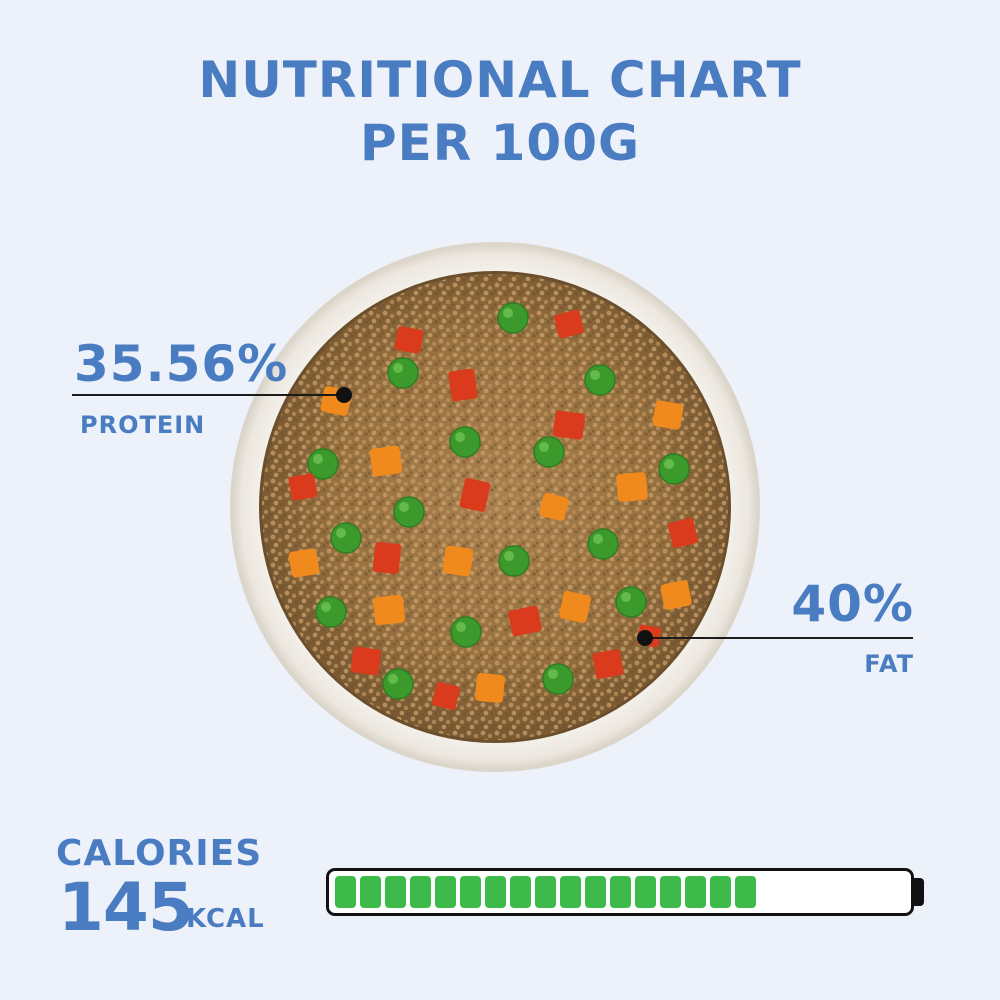 Image resolution: width=1000 pixels, height=1000 pixels. Describe the element at coordinates (500, 143) in the screenshot. I see `chart-title-line-2: PER 100G` at that location.